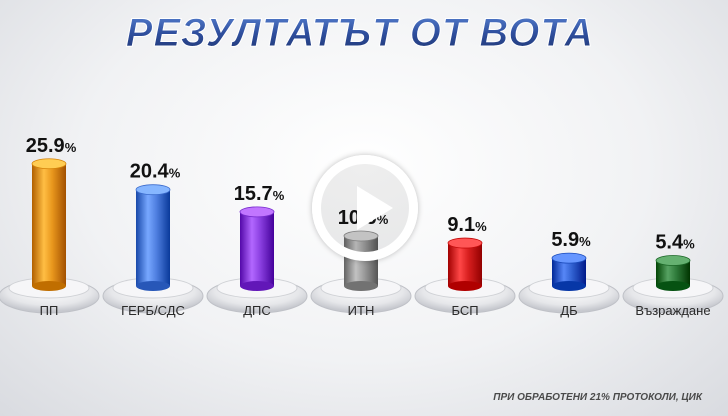  I want to click on bar-group: 15.7% ДПС, so click(257, 250).